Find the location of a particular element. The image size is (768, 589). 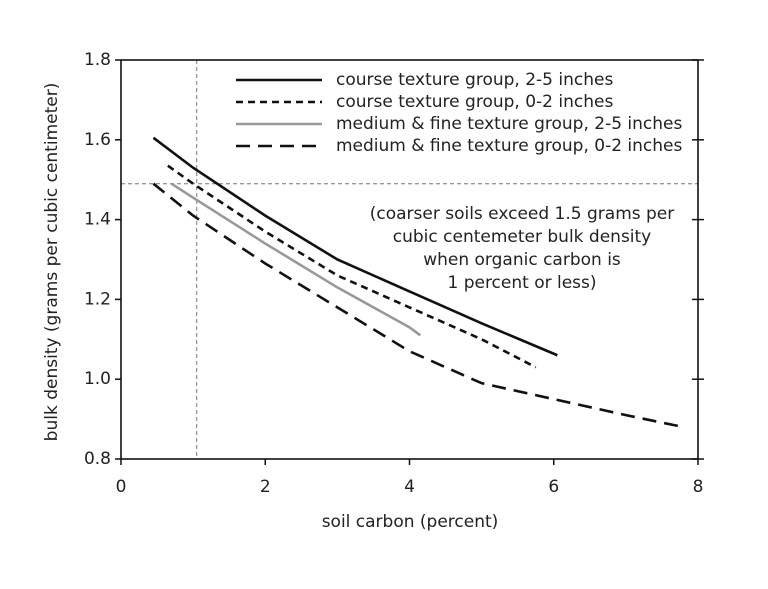

x-tick-label: 6 is located at coordinates (553, 487).